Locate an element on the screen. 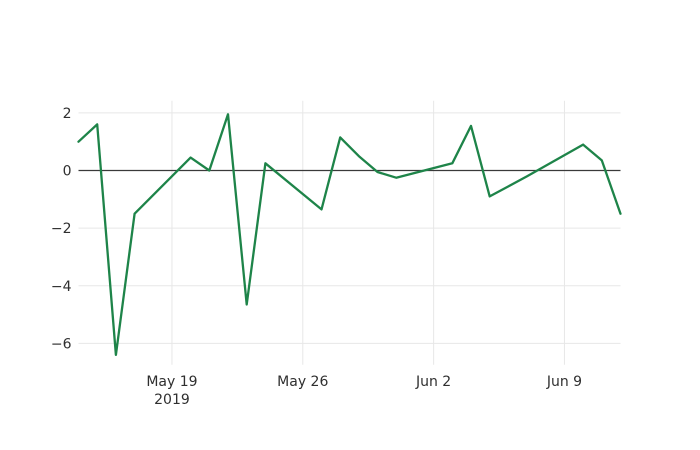 This screenshot has height=450, width=700. x-axis-tick-label: Jun 2 is located at coordinates (433, 382).